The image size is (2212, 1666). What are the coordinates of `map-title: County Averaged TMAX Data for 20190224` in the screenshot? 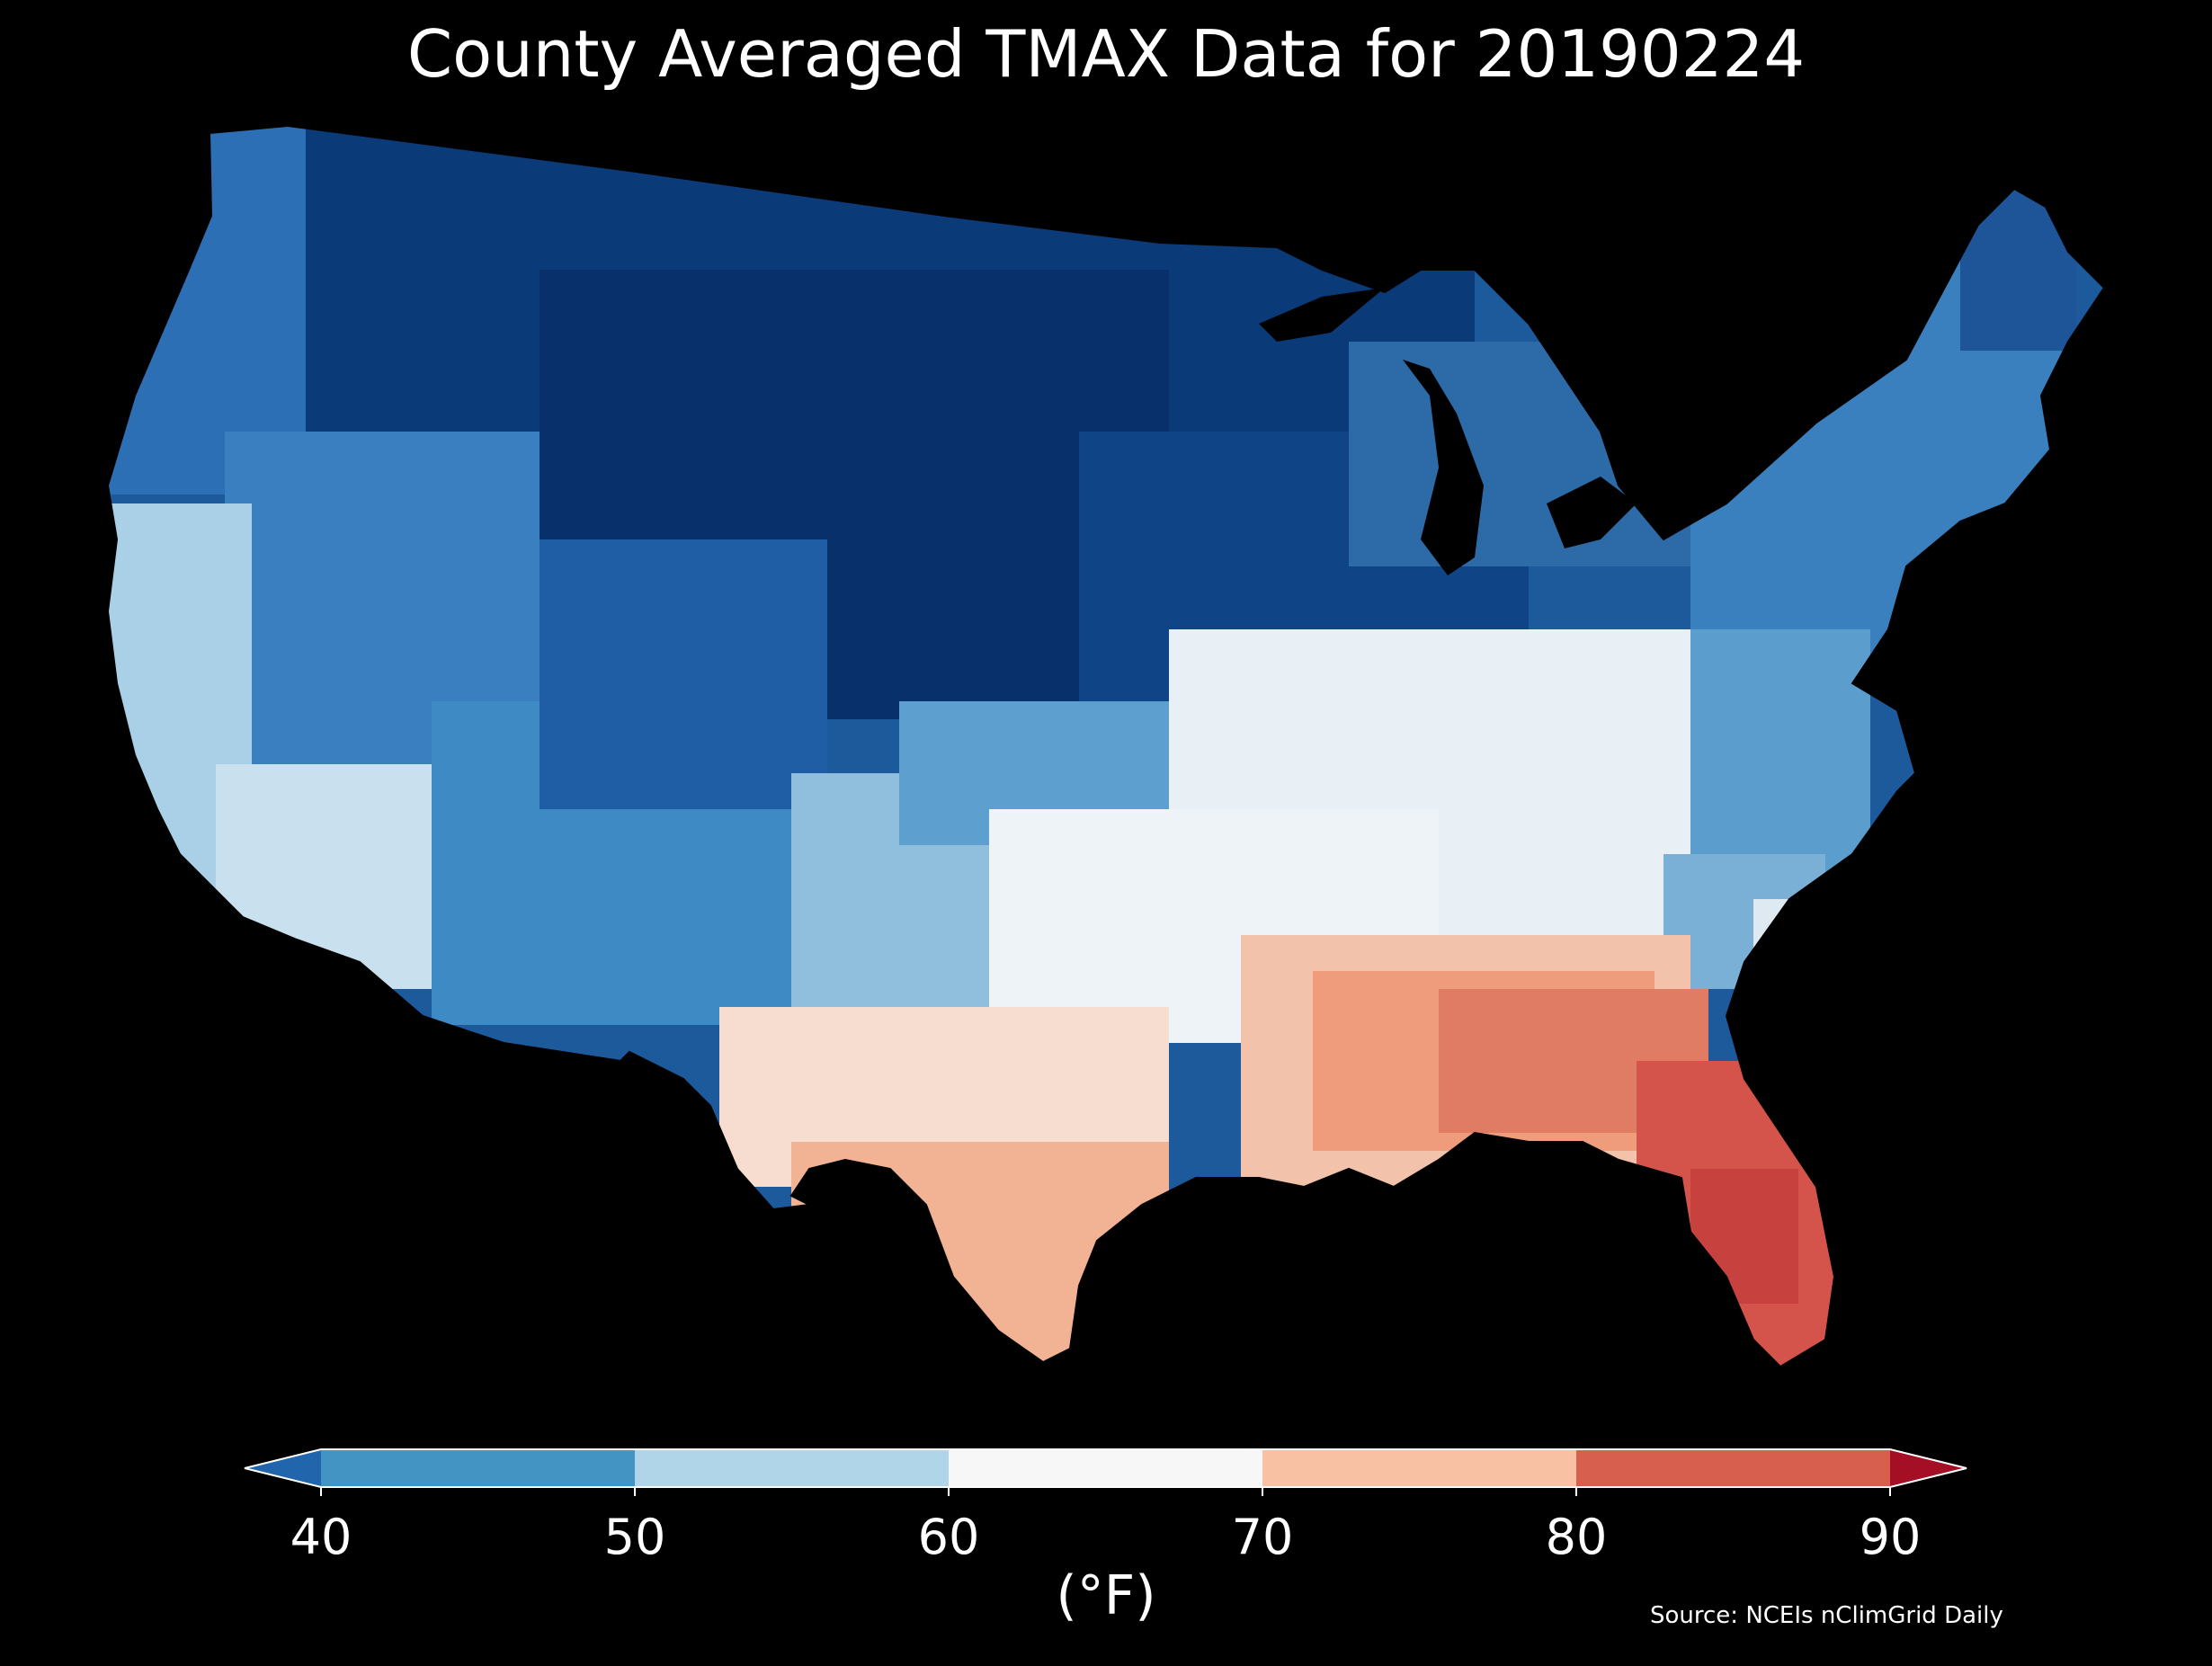 It's located at (1106, 54).